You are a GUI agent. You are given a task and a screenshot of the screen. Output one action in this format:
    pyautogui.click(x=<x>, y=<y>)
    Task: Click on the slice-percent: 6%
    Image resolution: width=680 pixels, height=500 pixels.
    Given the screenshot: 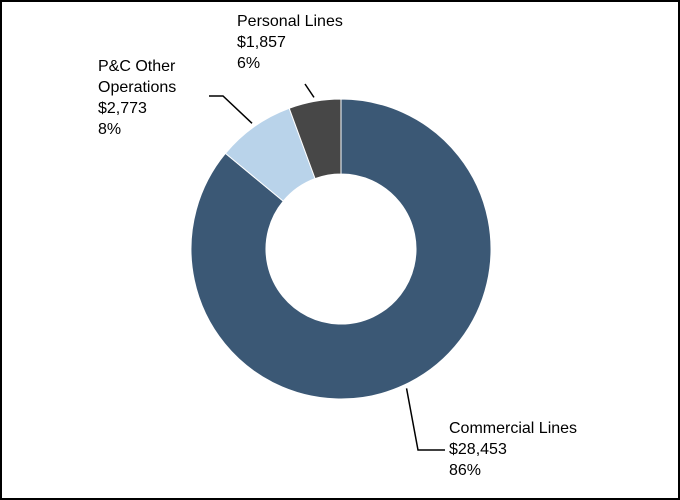 What is the action you would take?
    pyautogui.click(x=249, y=63)
    